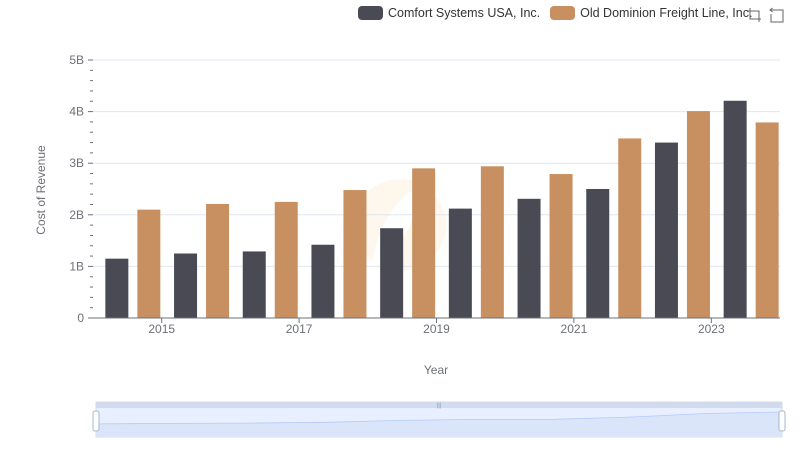  I want to click on legend-label-comfort-systems: Comfort Systems USA, Inc., so click(464, 13).